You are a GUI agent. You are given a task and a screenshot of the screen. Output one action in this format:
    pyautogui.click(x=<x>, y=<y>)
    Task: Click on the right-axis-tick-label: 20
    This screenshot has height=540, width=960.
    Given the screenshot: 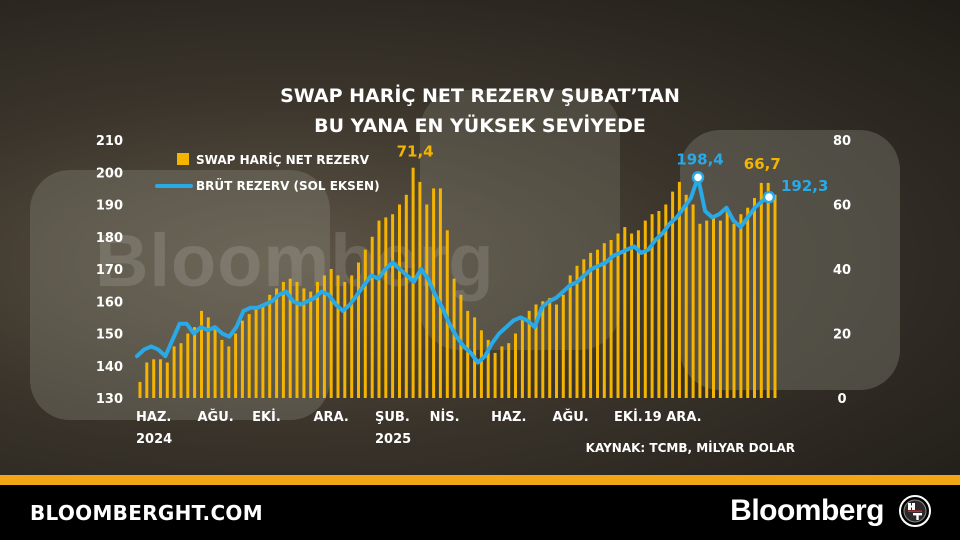 What is the action you would take?
    pyautogui.click(x=842, y=335)
    